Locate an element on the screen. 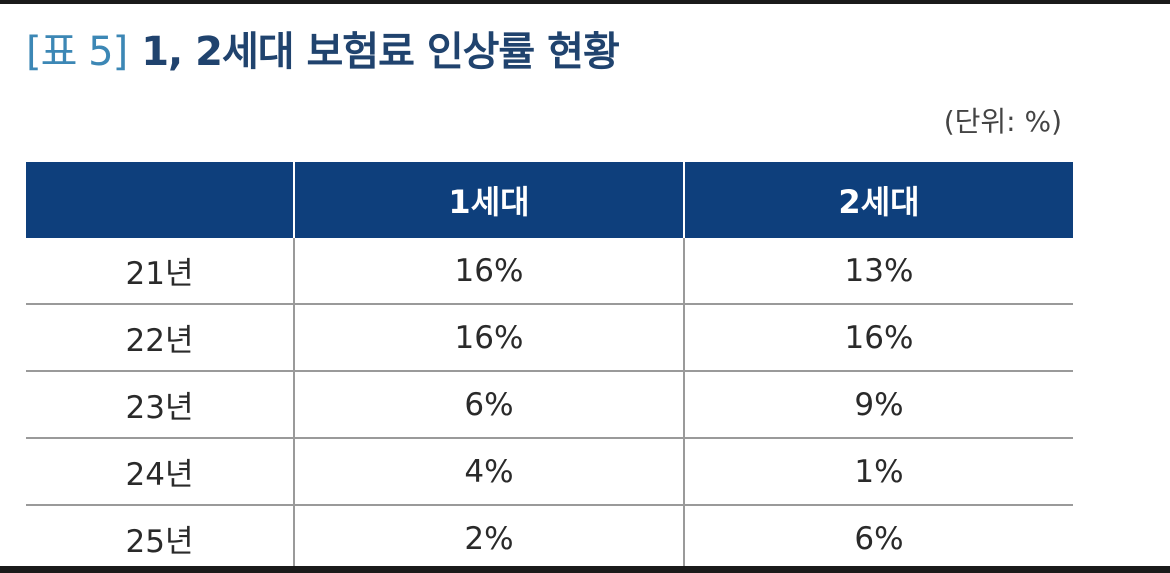 The image size is (1170, 573). year-cell: 22년 is located at coordinates (160, 337).